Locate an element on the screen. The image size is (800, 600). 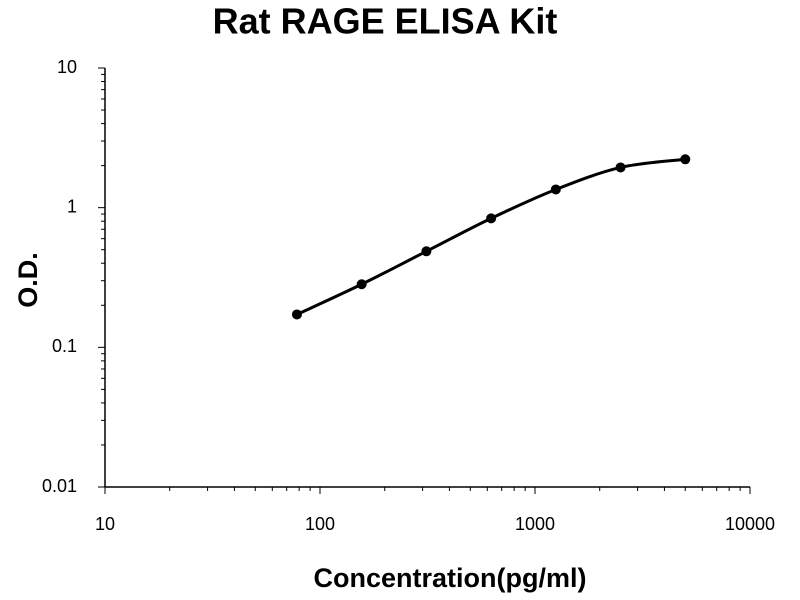
y-tick-label: 1 is located at coordinates (72, 206).